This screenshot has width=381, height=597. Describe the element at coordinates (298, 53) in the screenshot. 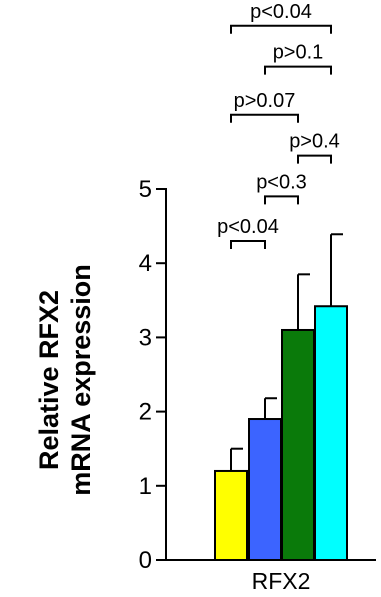

I see `significance-label: p>0.1` at that location.